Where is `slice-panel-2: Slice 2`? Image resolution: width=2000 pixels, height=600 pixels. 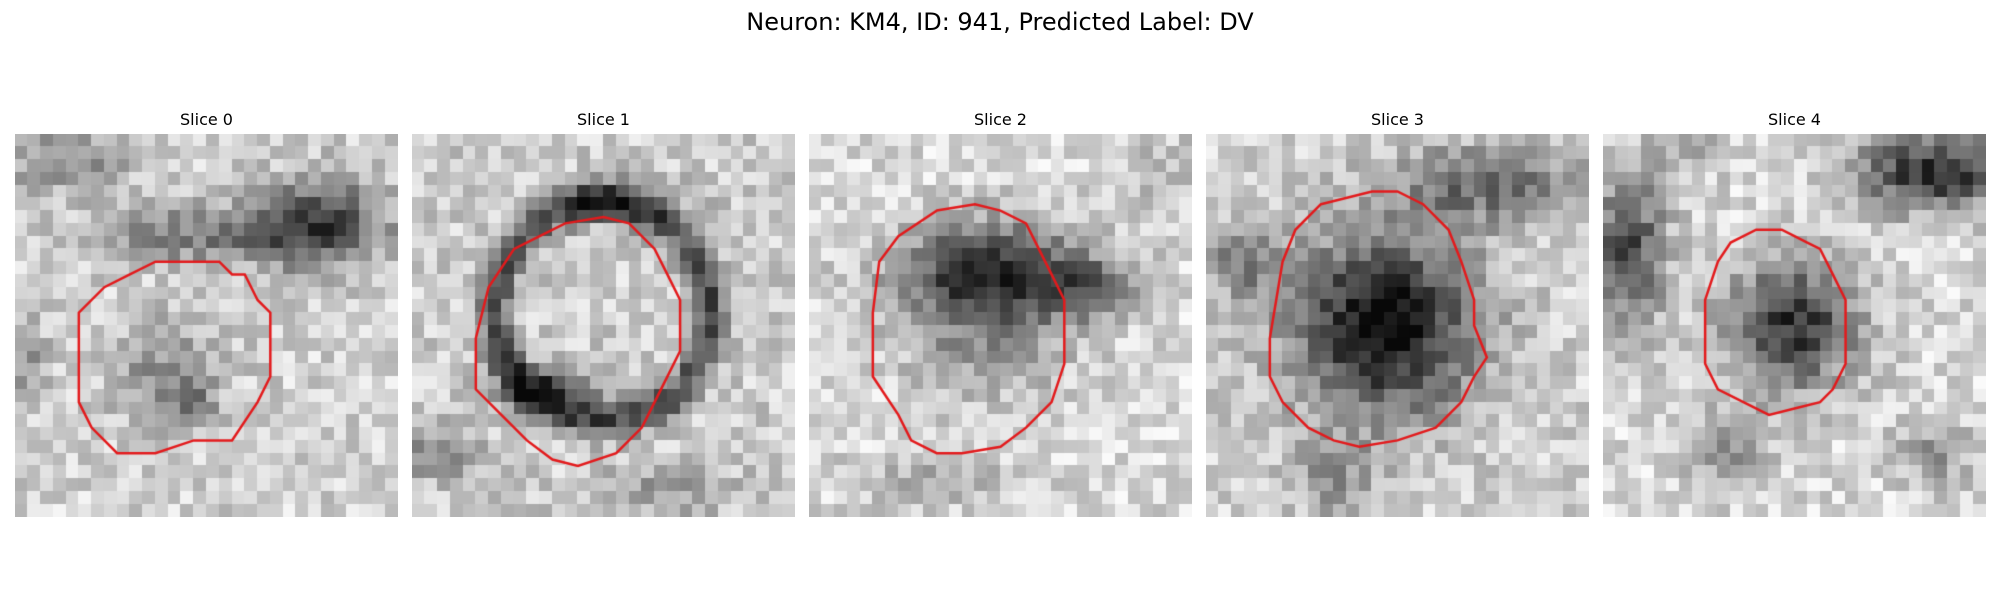
slice-panel-2: Slice 2 is located at coordinates (1000, 314).